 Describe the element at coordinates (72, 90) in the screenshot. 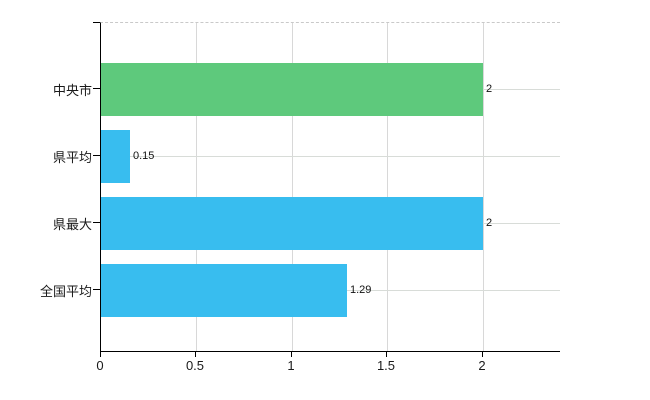

I see `category-label: 中央市` at that location.